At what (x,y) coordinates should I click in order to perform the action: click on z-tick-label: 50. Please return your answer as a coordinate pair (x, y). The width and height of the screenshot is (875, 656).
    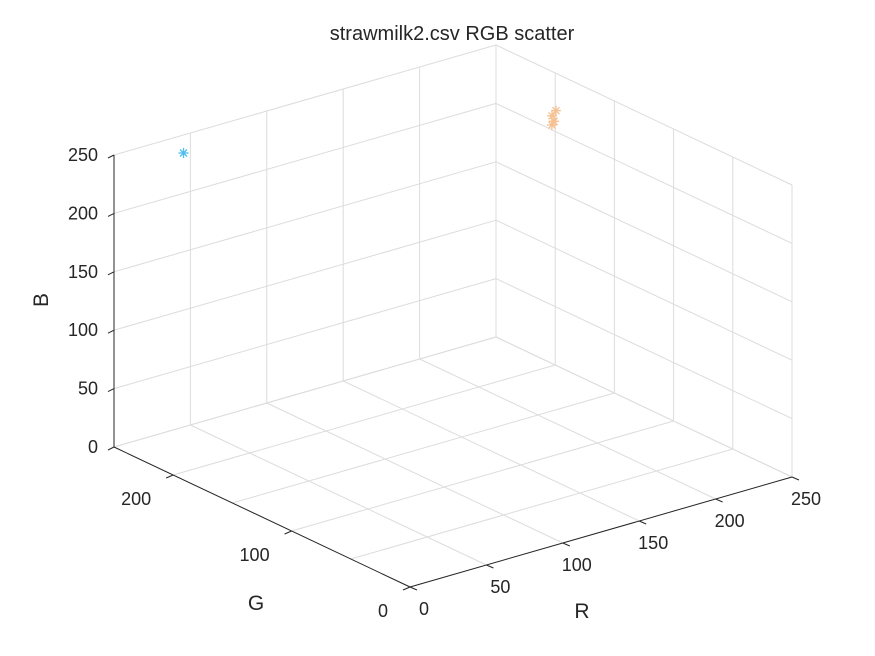
    Looking at the image, I should click on (88, 389).